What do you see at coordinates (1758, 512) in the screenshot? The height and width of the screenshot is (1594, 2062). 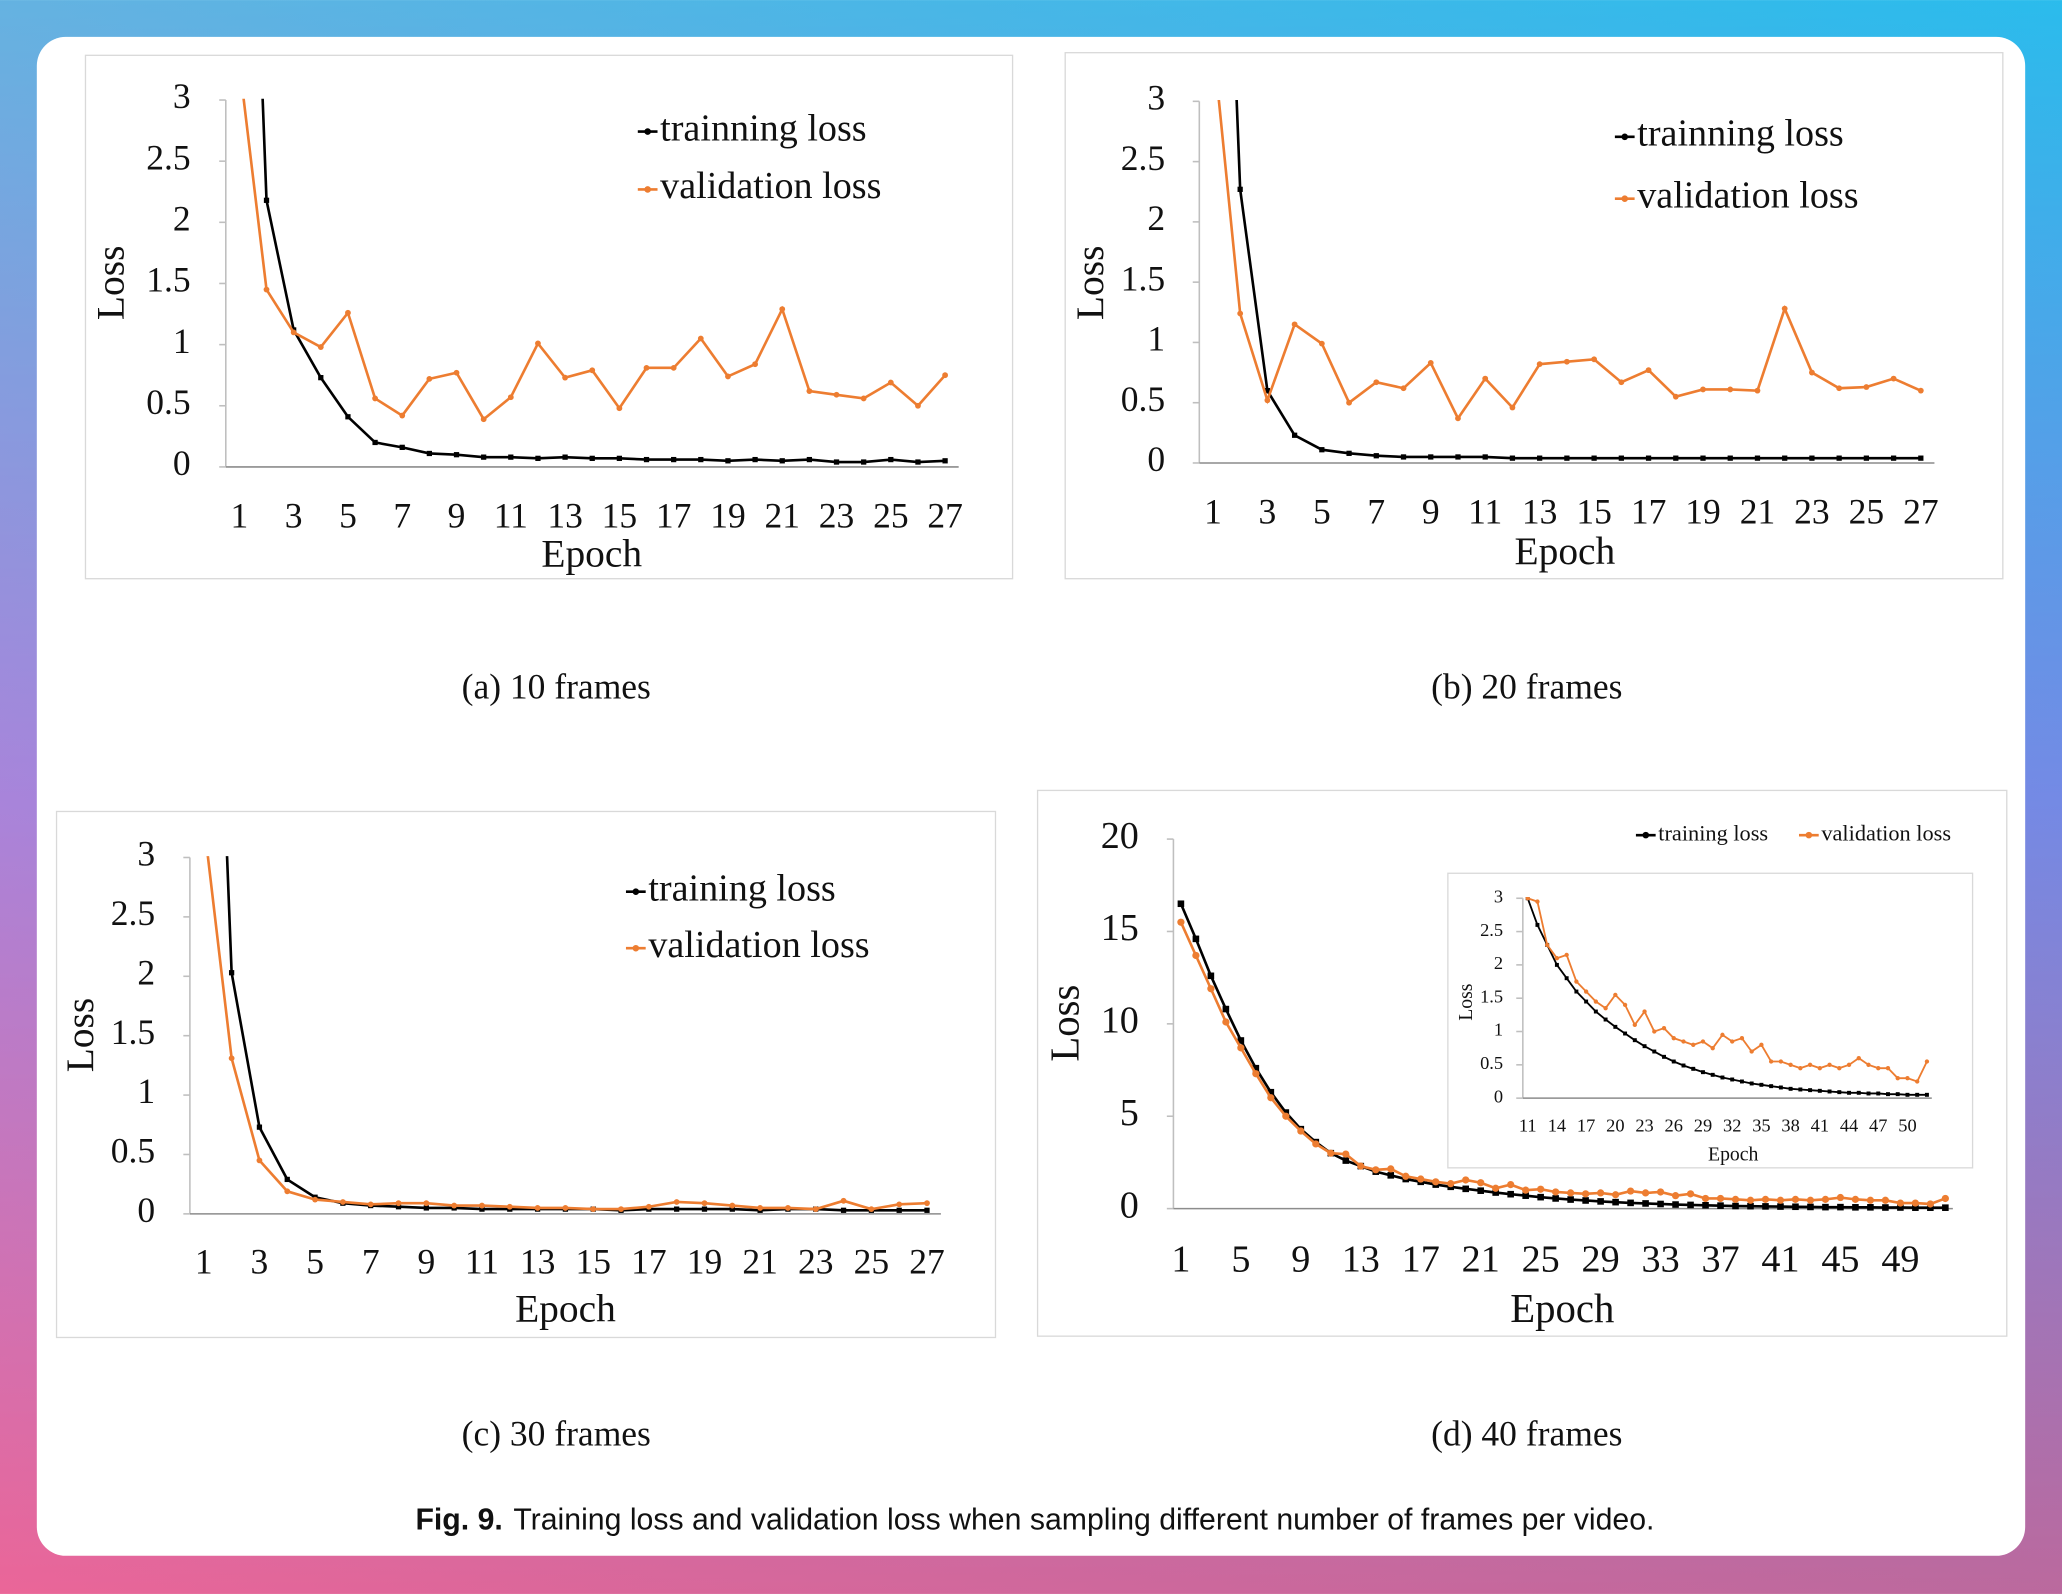 I see `x-tick-label: 21` at bounding box center [1758, 512].